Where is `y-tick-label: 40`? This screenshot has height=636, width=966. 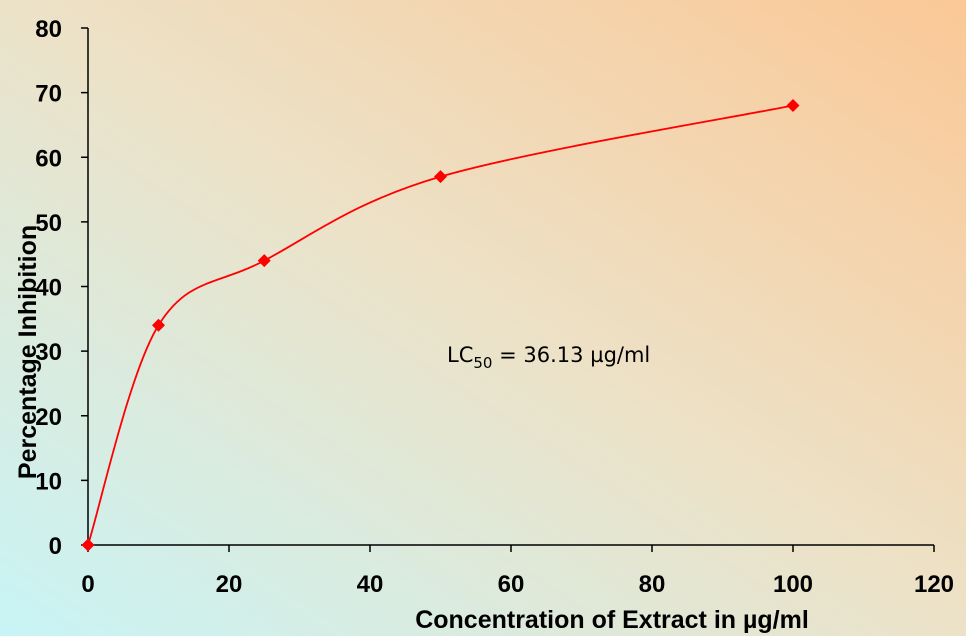 y-tick-label: 40 is located at coordinates (48, 288).